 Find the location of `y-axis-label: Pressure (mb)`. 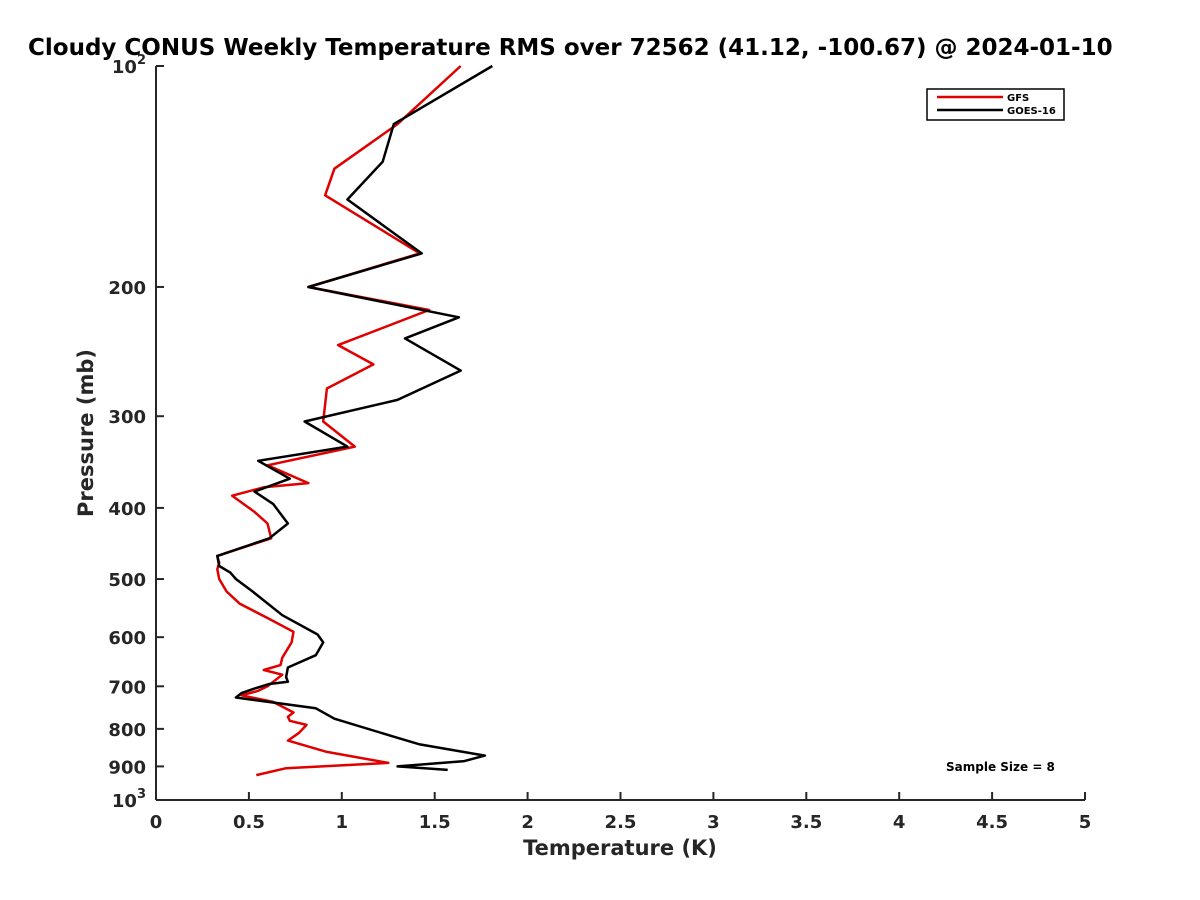

y-axis-label: Pressure (mb) is located at coordinates (86, 433).